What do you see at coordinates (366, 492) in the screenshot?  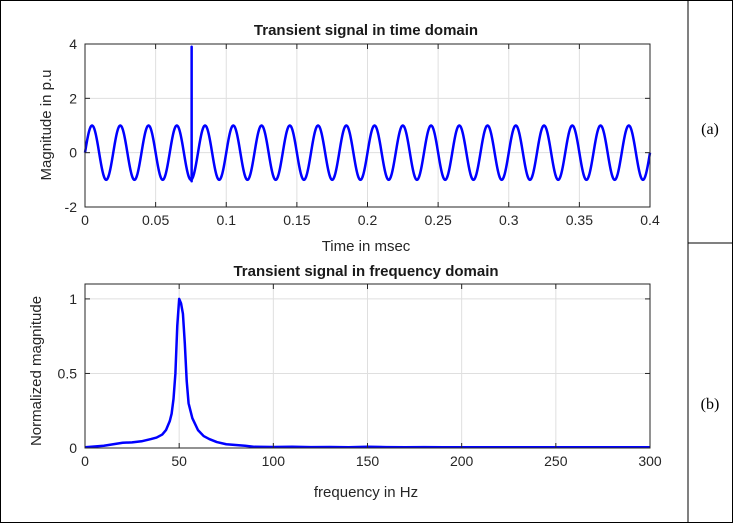 I see `x-axis-label: frequency in Hz` at bounding box center [366, 492].